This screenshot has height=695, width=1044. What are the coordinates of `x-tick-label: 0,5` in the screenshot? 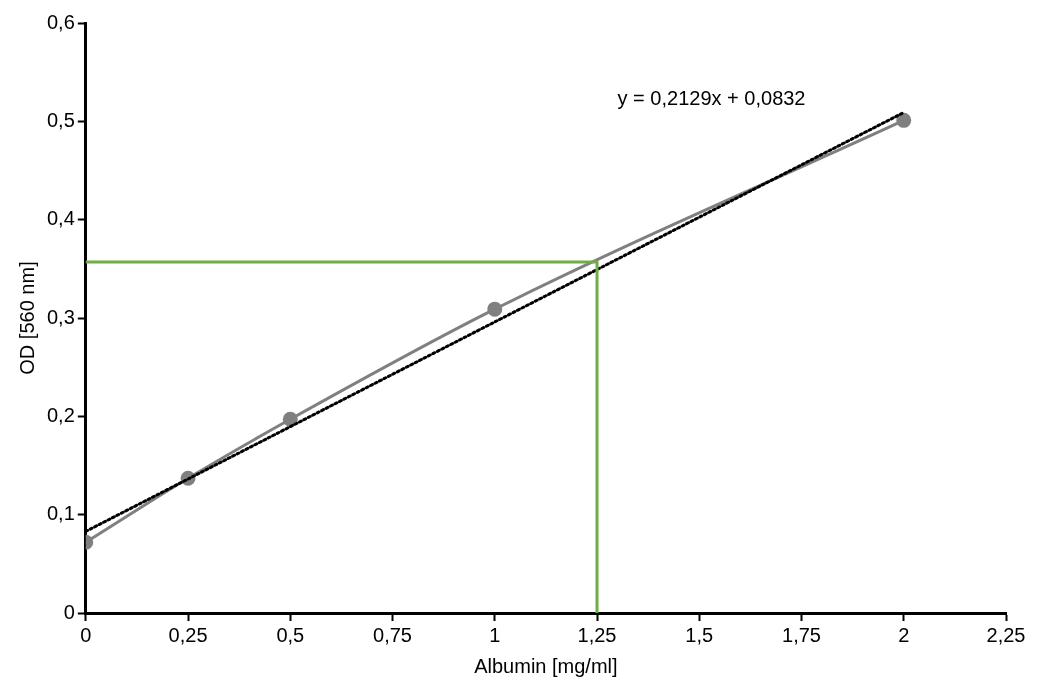 It's located at (290, 634).